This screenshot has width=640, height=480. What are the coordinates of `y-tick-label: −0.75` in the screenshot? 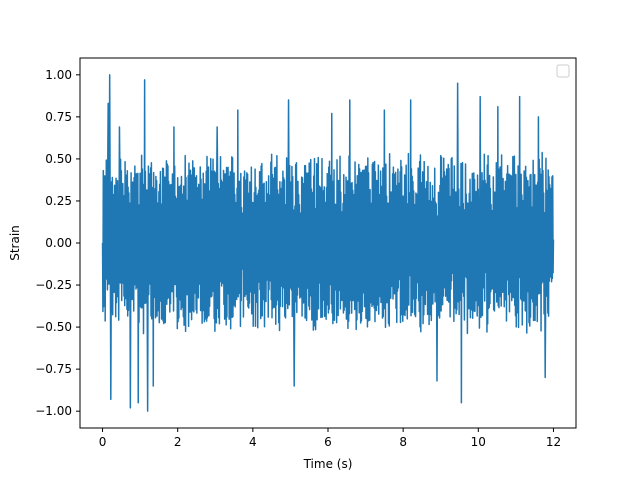 It's located at (53, 369).